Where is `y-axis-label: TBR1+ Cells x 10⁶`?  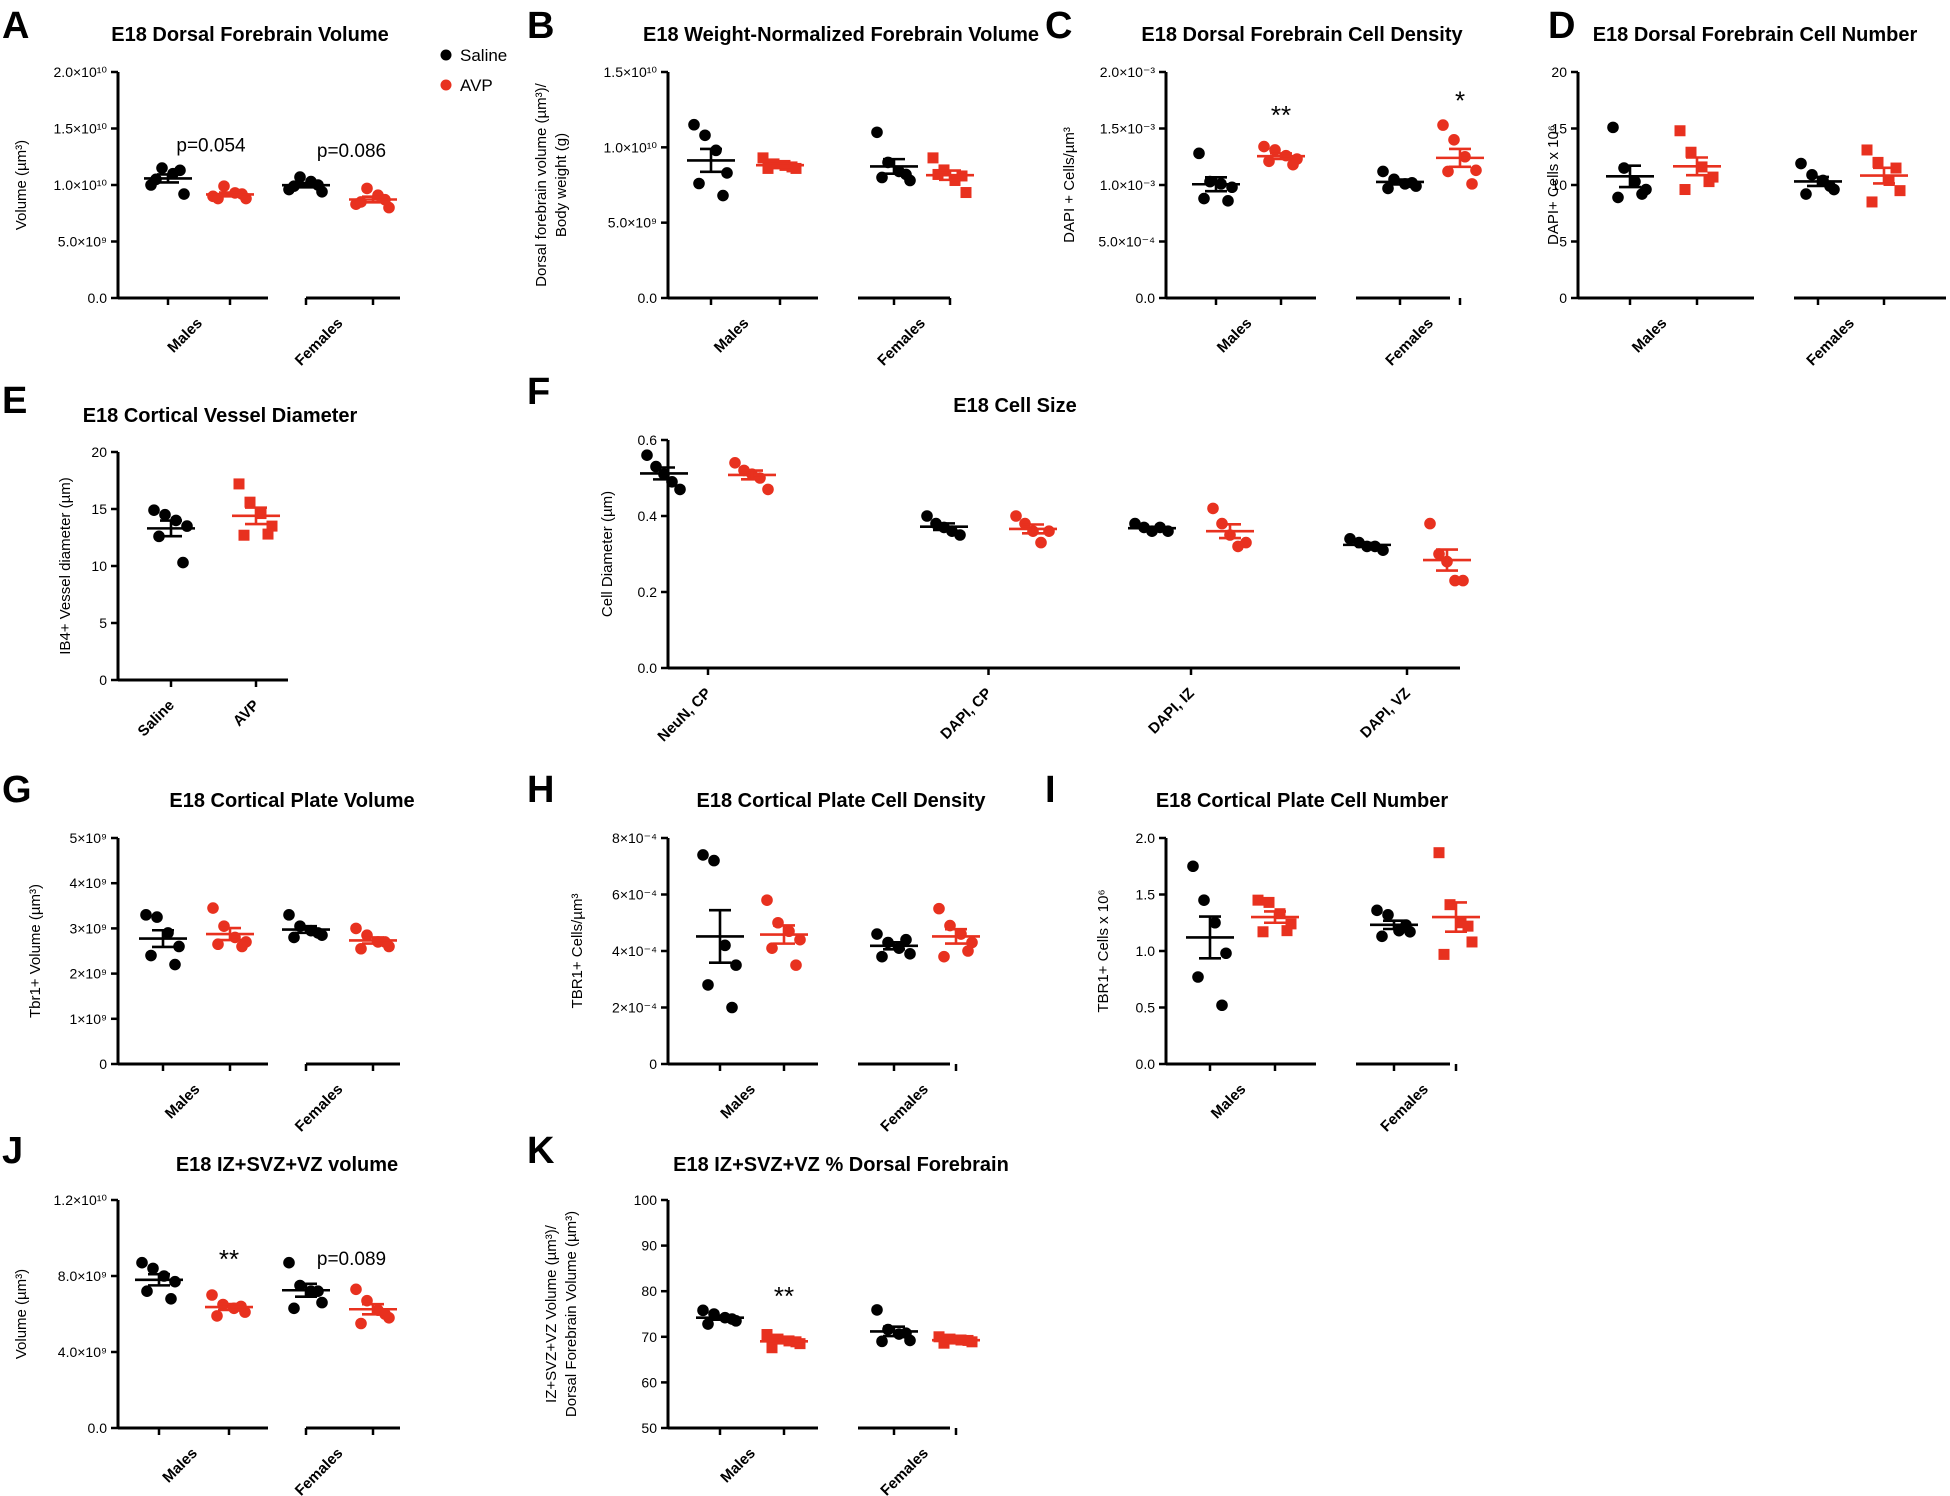 y-axis-label: TBR1+ Cells x 10⁶ is located at coordinates (1103, 950).